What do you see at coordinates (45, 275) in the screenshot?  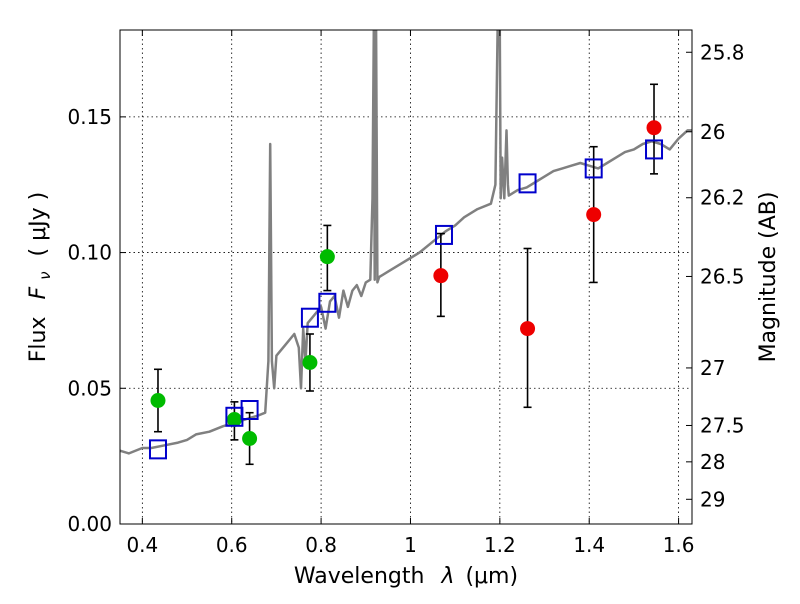 I see `y-axis-label-subscript: ν` at bounding box center [45, 275].